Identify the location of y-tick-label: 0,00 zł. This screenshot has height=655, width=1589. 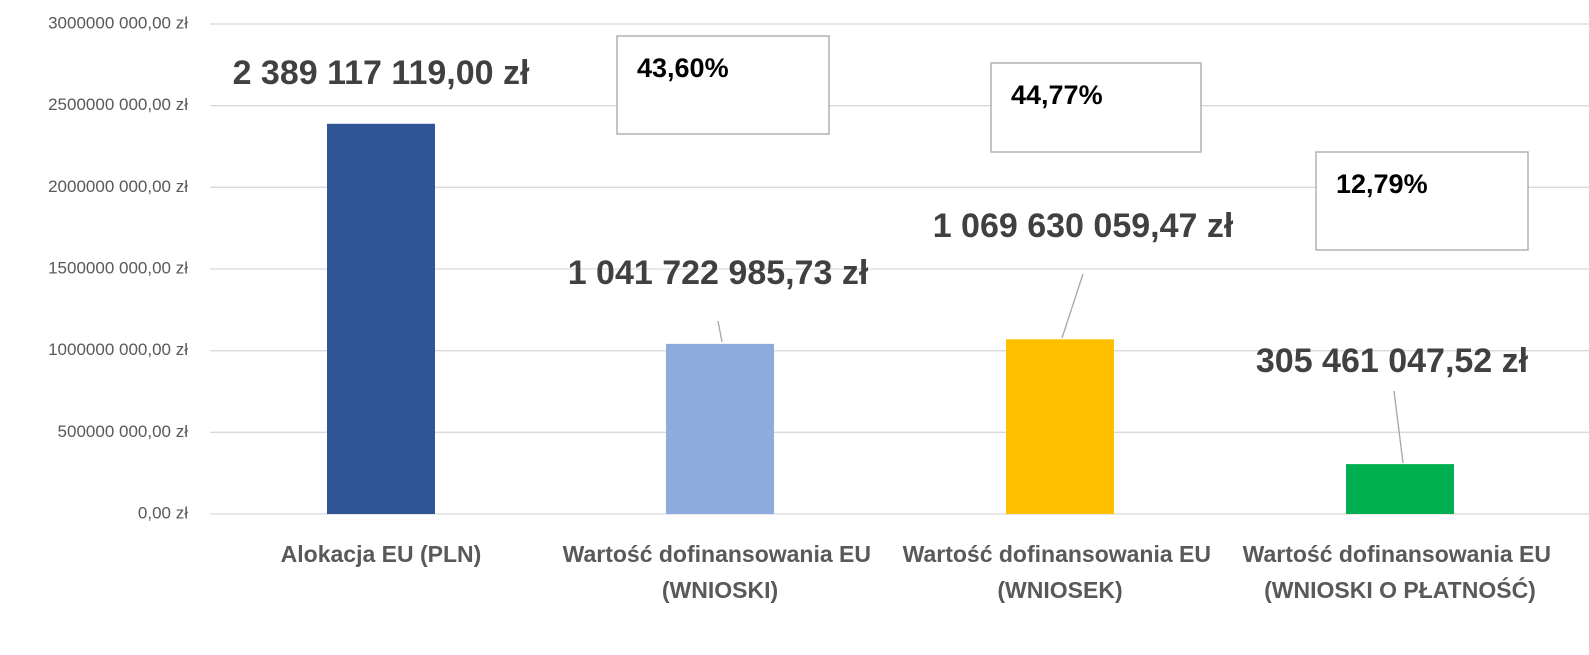
(163, 512).